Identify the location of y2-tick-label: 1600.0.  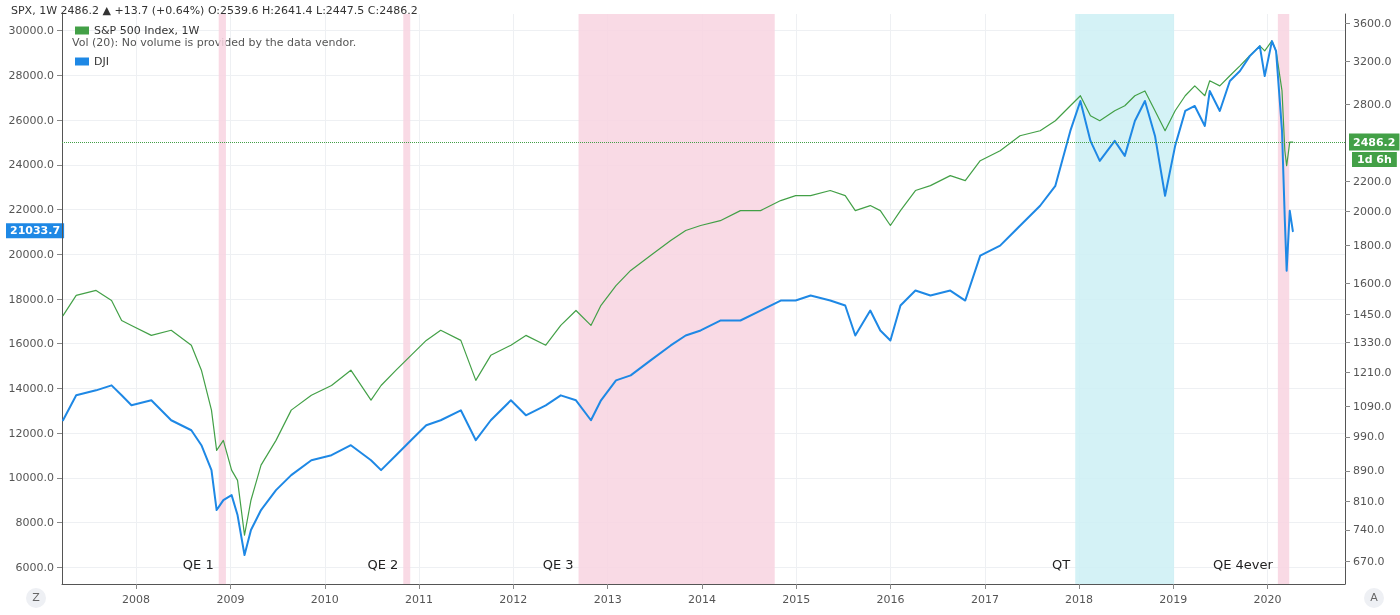
(1372, 283).